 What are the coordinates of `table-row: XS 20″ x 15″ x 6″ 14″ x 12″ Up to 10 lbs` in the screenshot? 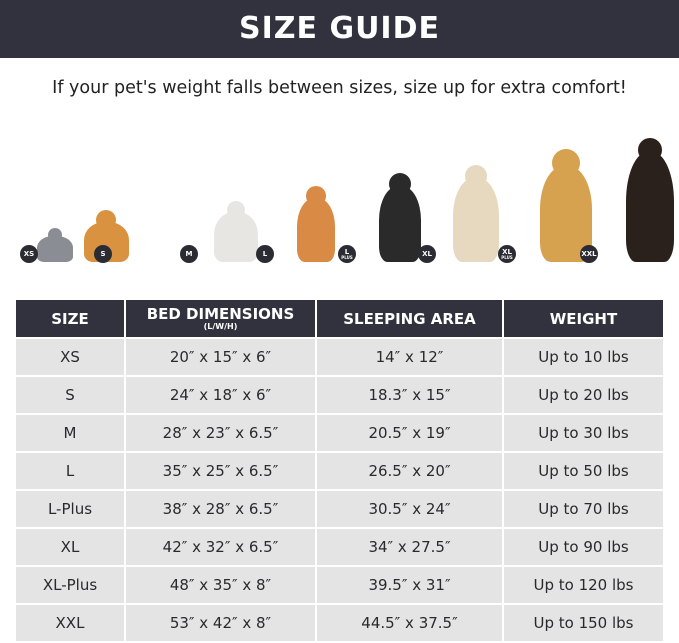 It's located at (339, 357).